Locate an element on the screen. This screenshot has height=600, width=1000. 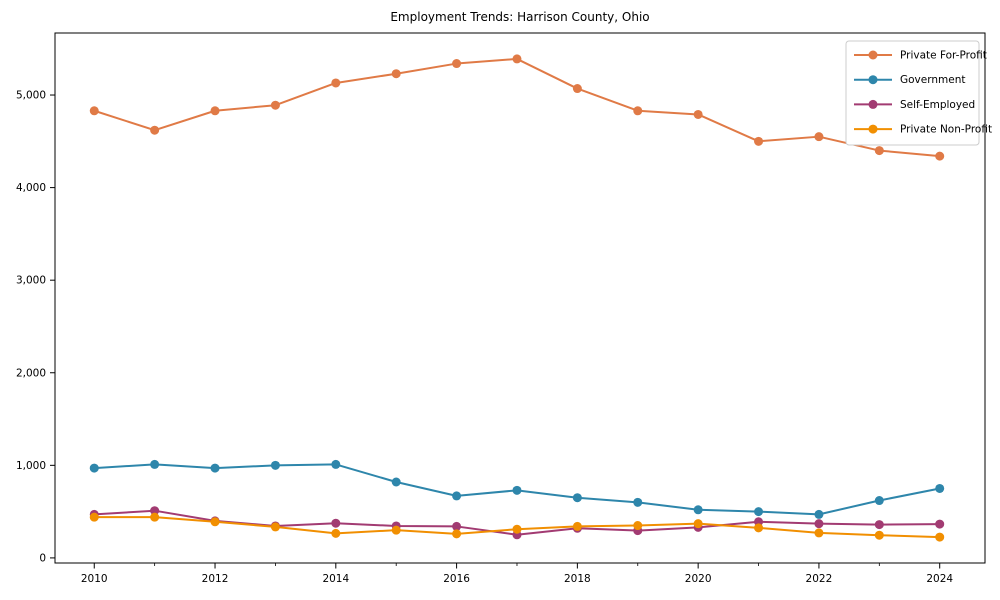
data-point-private-non-profit-2014 is located at coordinates (336, 533).